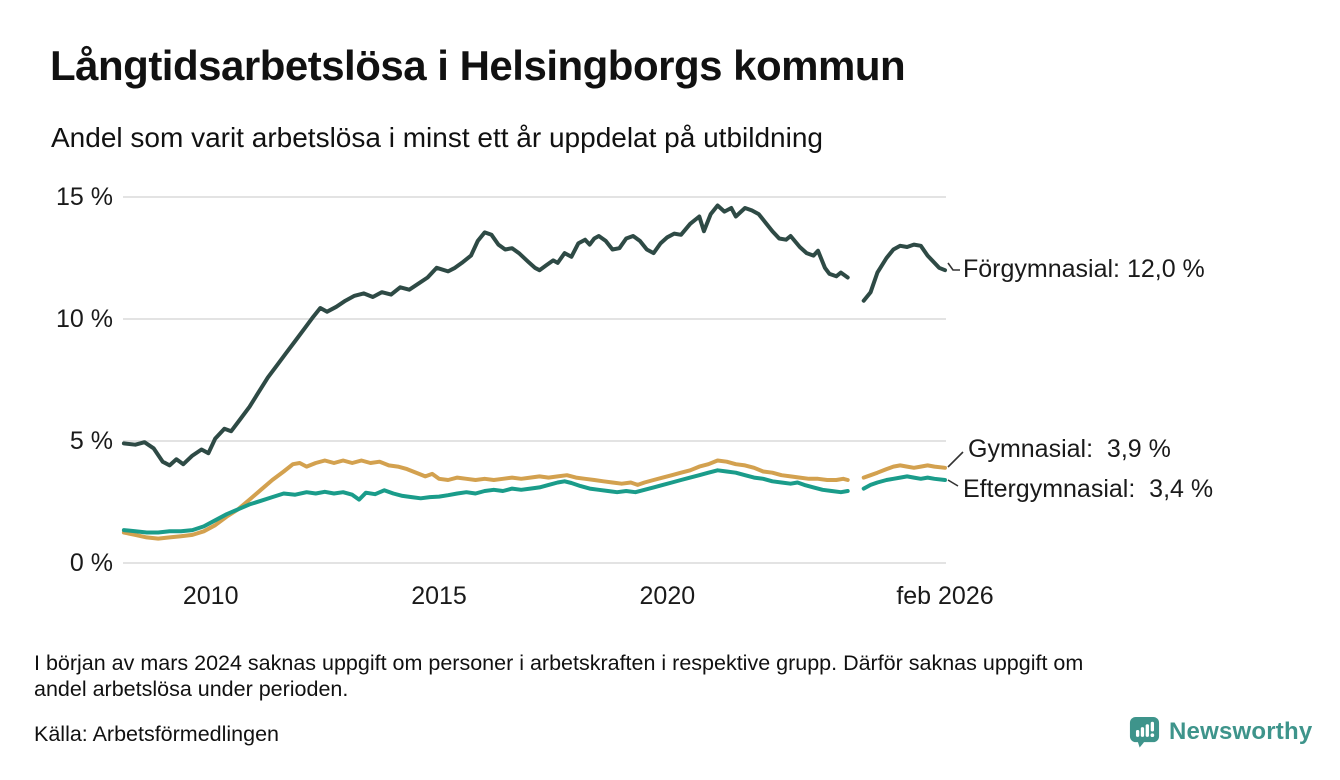 This screenshot has width=1340, height=780. Describe the element at coordinates (945, 596) in the screenshot. I see `x-axis-tick-label: feb 2026` at that location.